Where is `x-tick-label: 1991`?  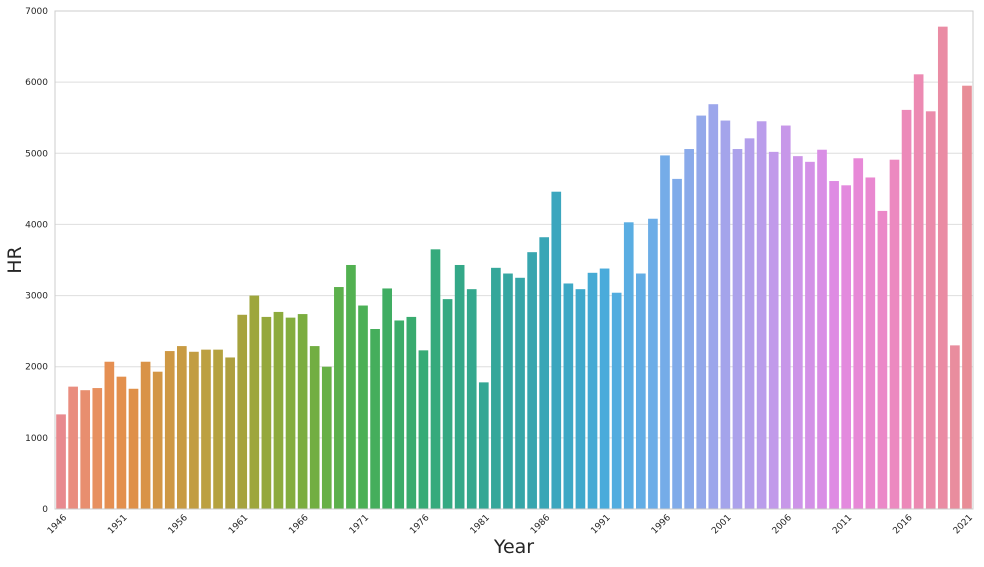
x-tick-label: 1991 is located at coordinates (600, 524).